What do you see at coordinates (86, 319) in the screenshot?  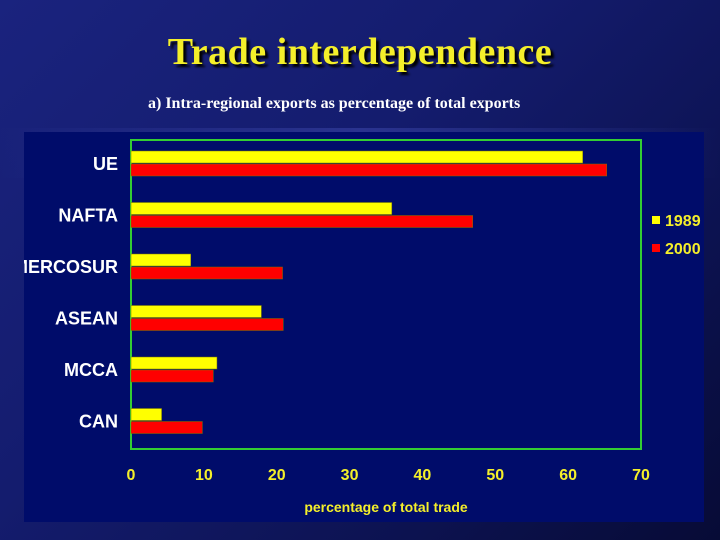 I see `category-label-asean: ASEAN` at bounding box center [86, 319].